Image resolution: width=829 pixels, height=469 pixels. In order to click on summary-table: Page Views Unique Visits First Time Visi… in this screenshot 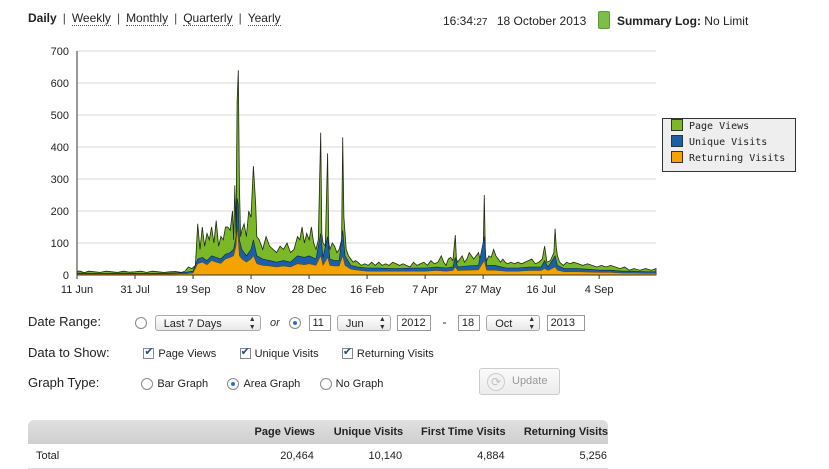, I will do `click(318, 444)`.